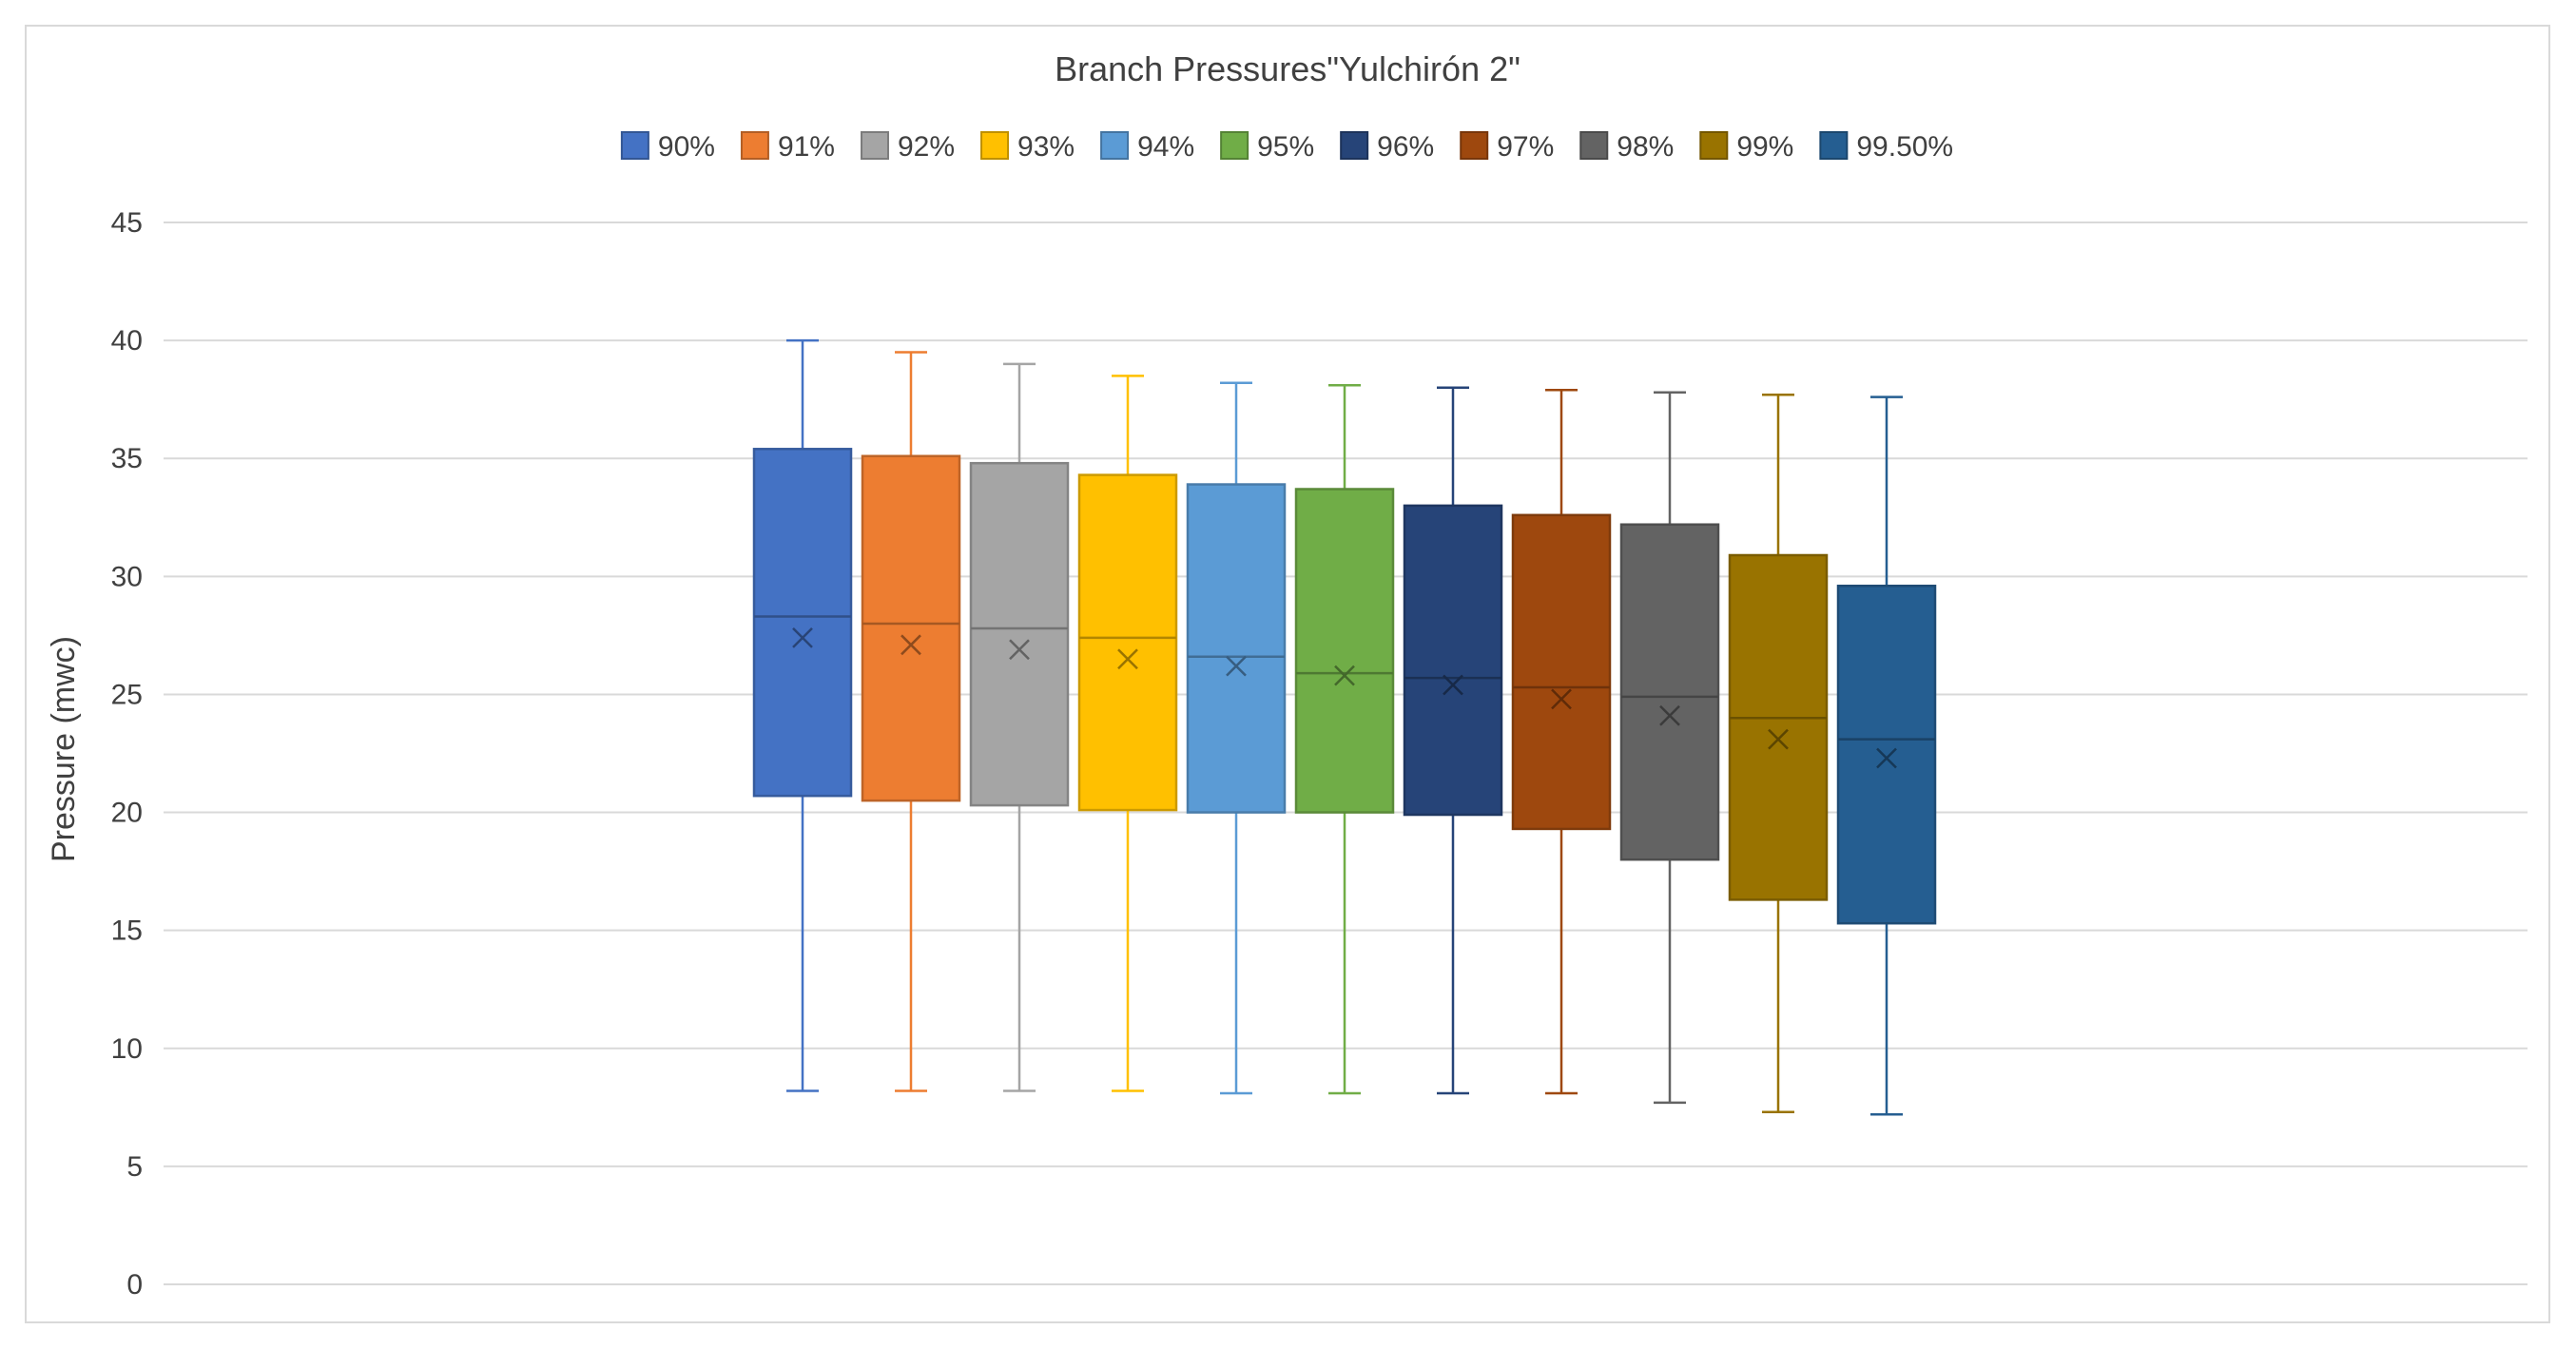 The height and width of the screenshot is (1349, 2576). I want to click on legend-item: 90%, so click(667, 147).